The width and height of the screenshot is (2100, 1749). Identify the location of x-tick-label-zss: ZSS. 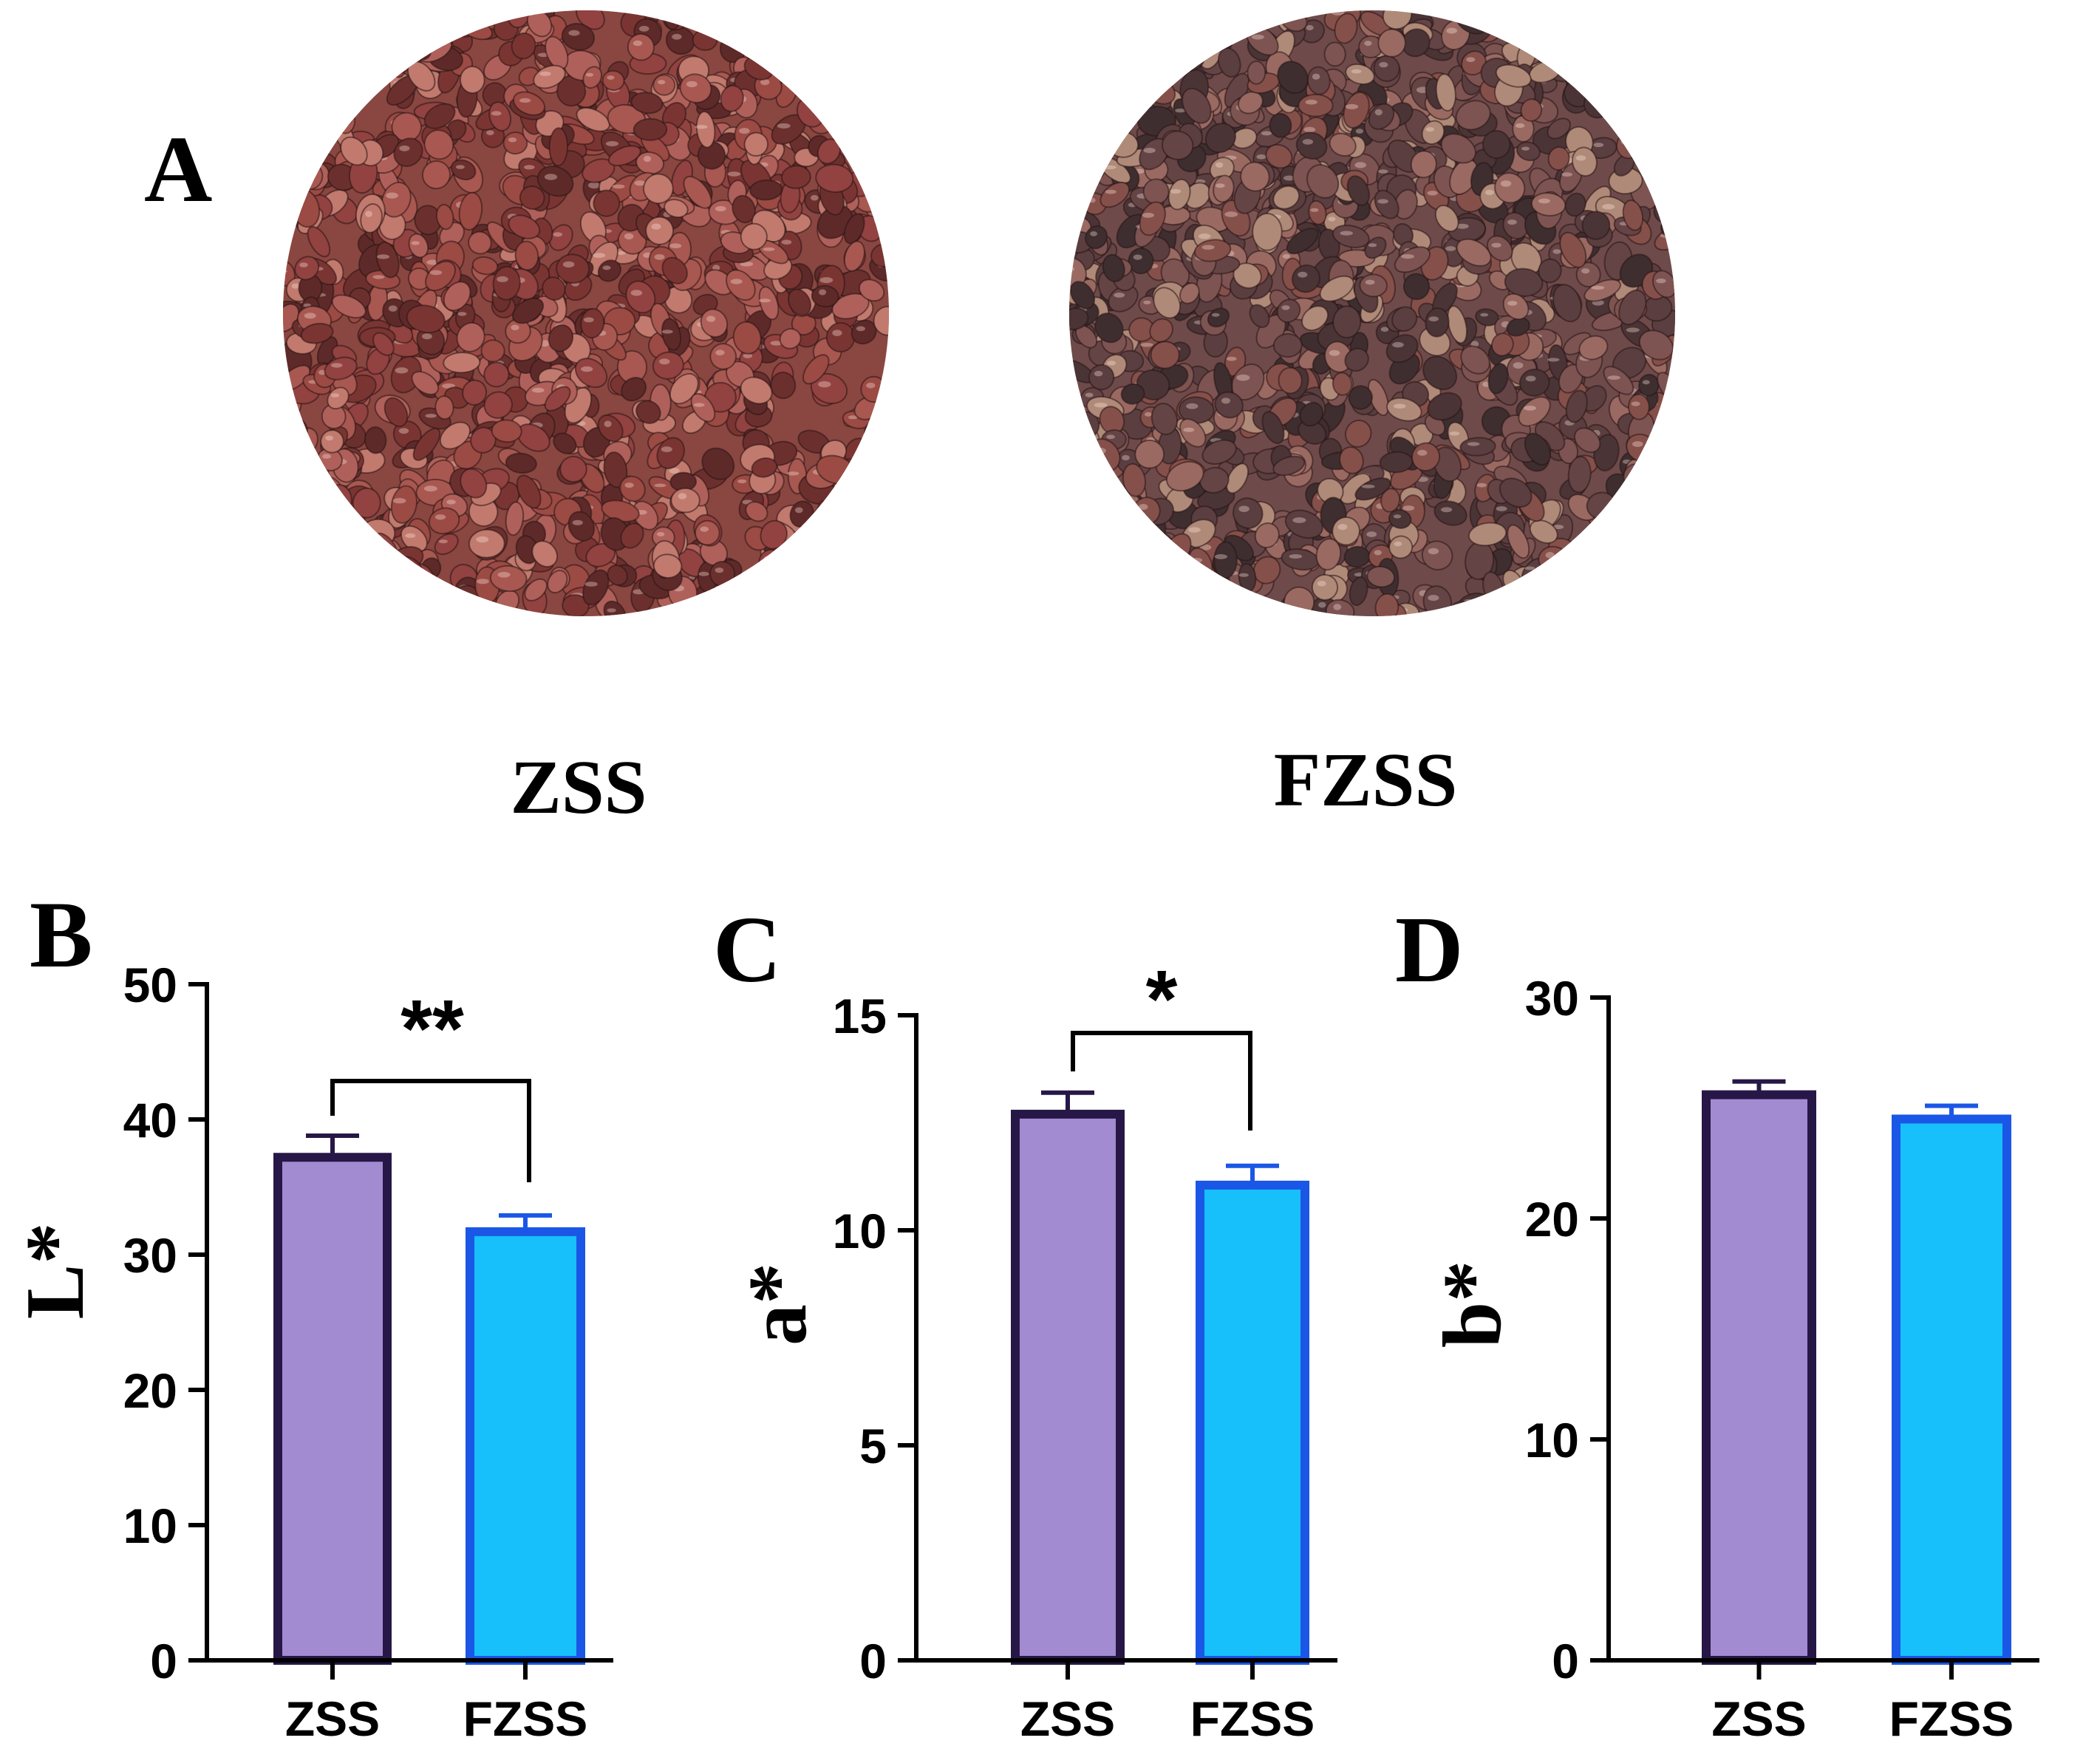
(1758, 1718).